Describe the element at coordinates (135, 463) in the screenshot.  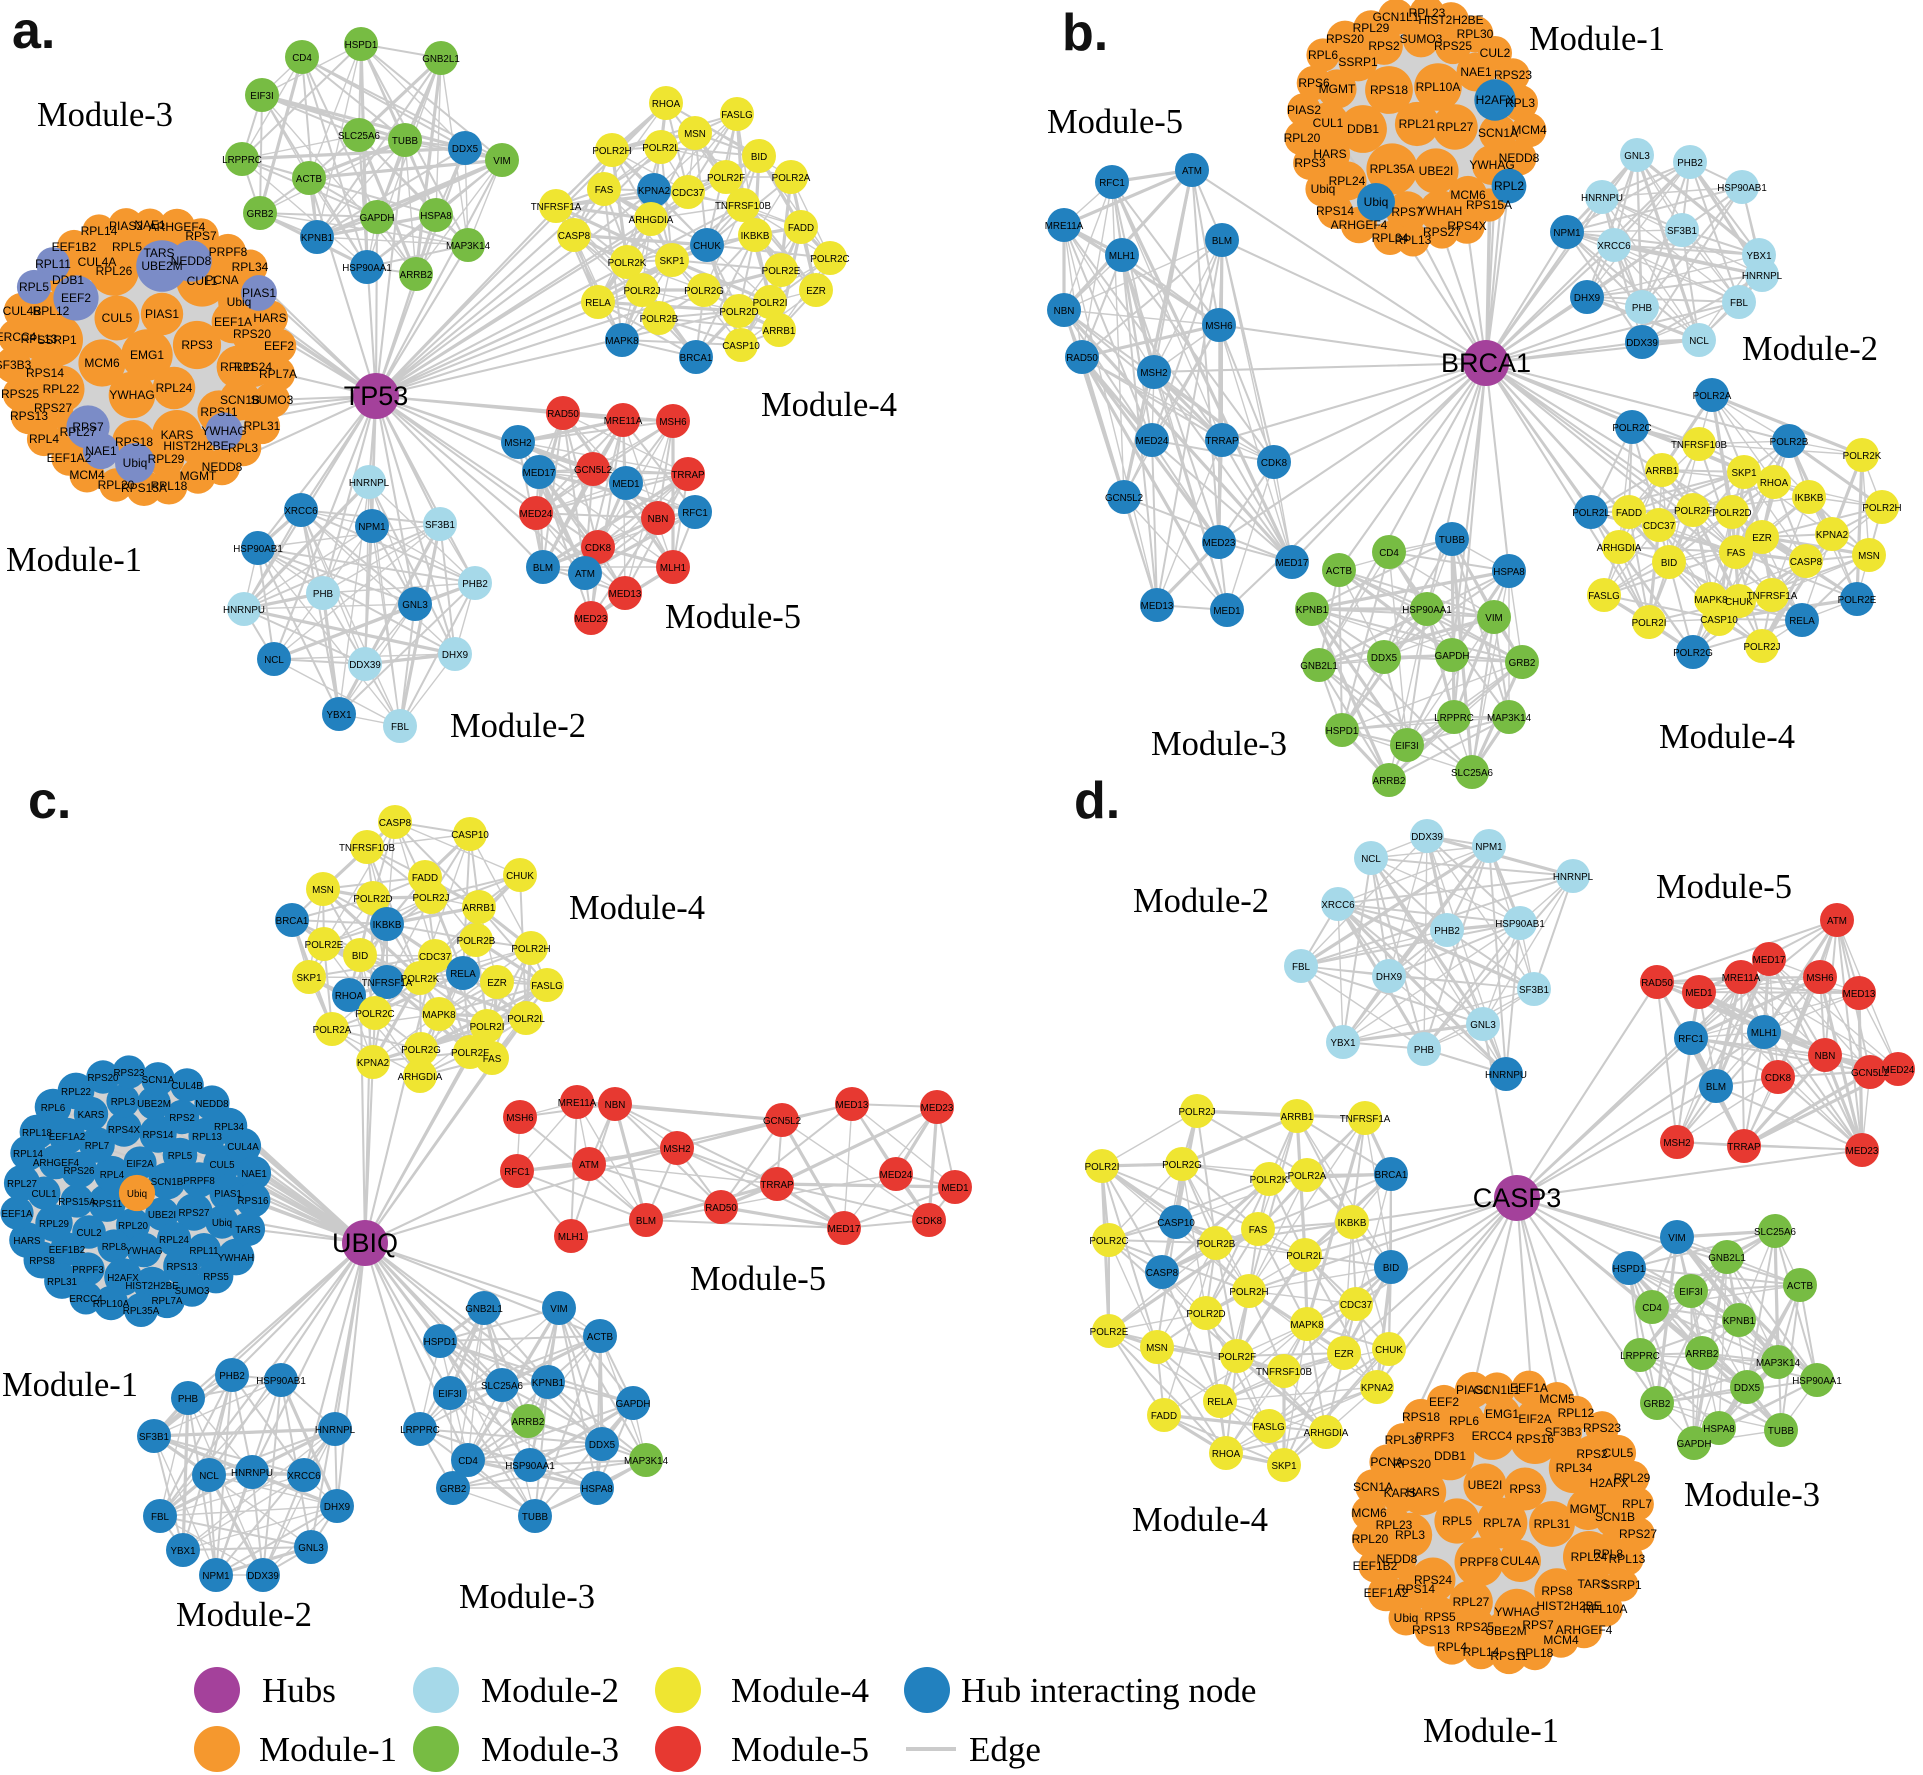
I see `svg-text: Ubiq` at that location.